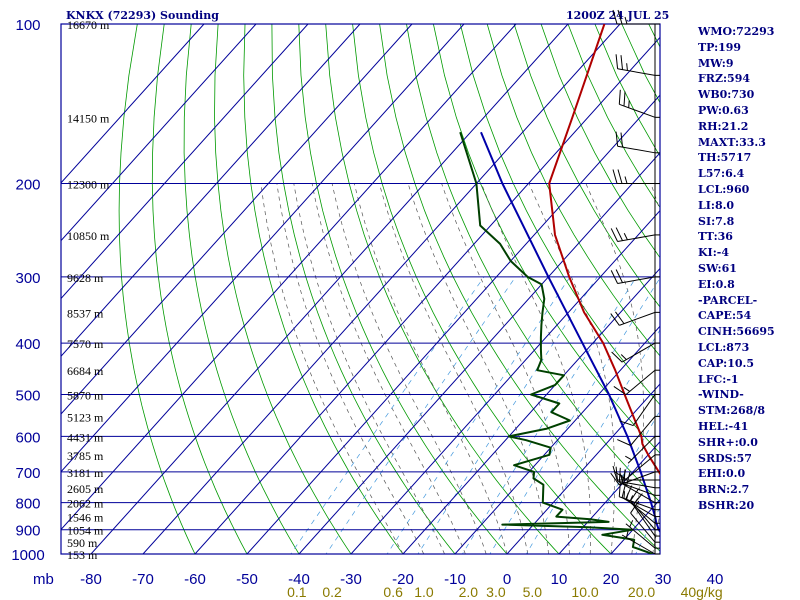 The height and width of the screenshot is (600, 800). I want to click on stat-line: SHR+:0.0, so click(728, 442).